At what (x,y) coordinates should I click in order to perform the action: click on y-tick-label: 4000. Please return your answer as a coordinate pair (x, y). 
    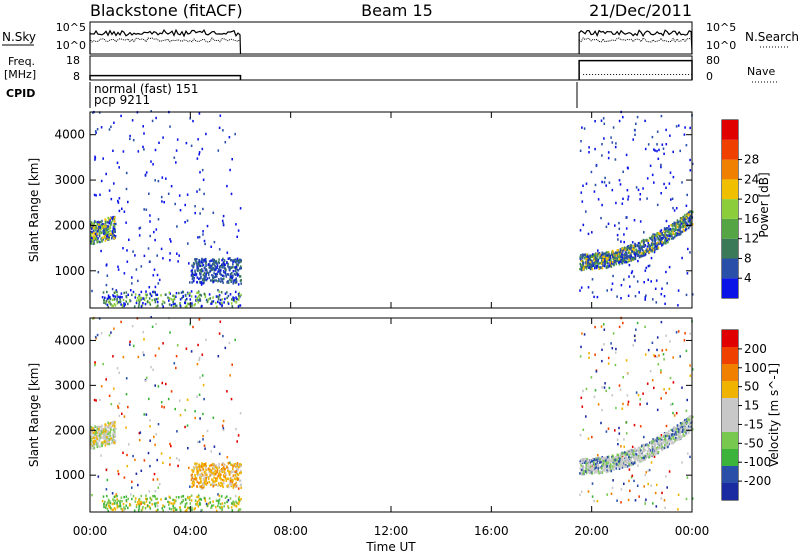
    Looking at the image, I should click on (69, 135).